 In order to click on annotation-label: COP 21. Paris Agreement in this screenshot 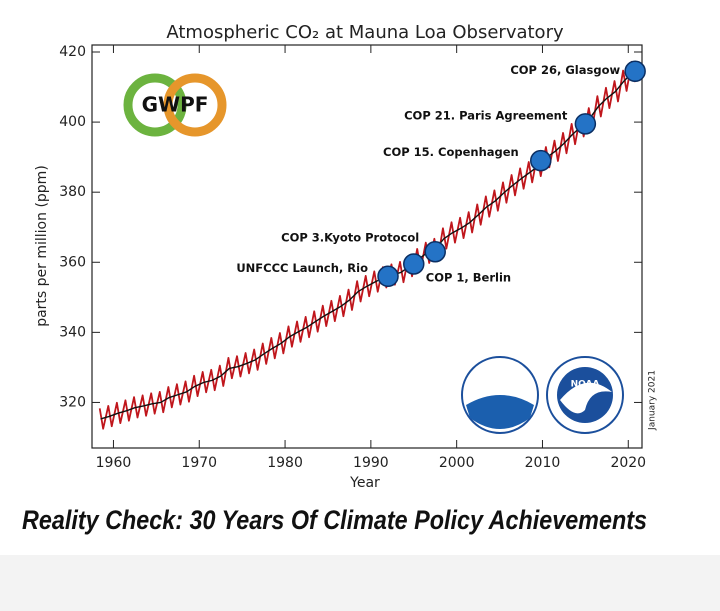, I will do `click(486, 115)`.